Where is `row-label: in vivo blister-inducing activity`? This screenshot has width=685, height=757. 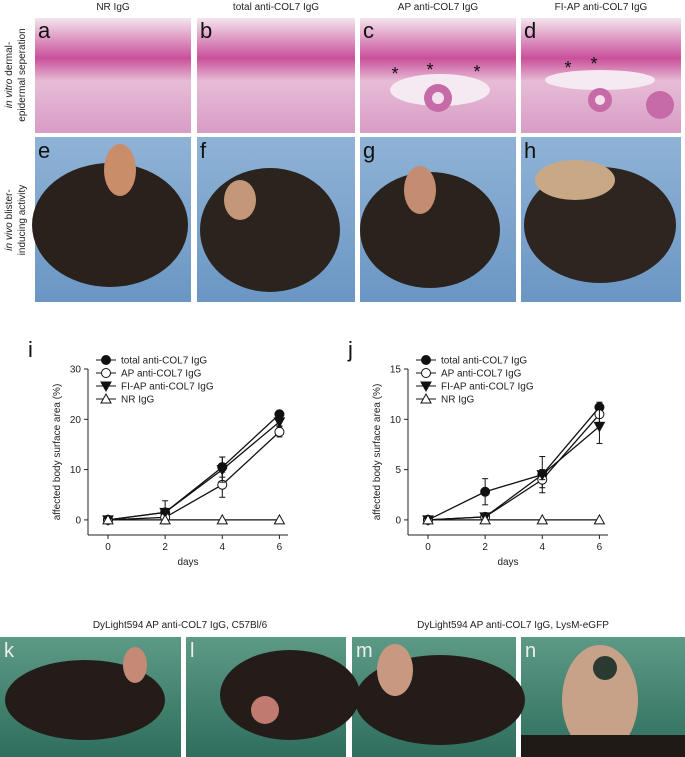 row-label: in vivo blister-inducing activity is located at coordinates (16, 220).